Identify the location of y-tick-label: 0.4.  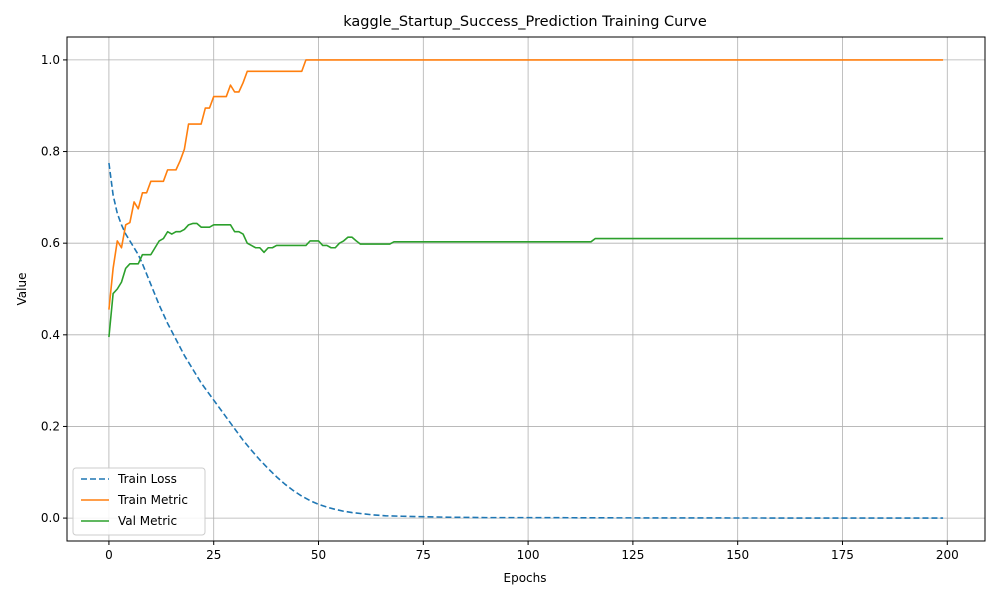
(50, 335).